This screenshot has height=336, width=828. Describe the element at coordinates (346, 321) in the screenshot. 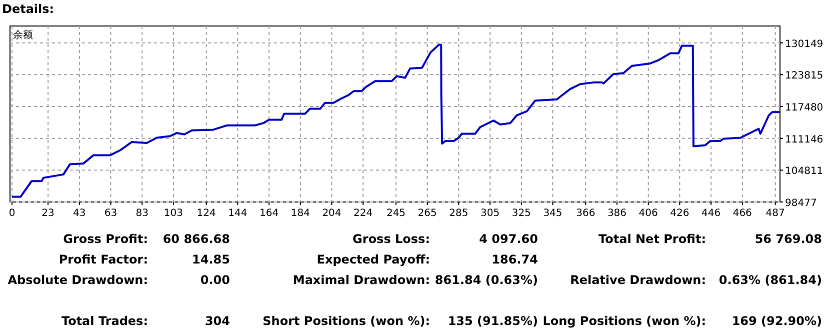

I see `text: Short Positions (won %):` at that location.